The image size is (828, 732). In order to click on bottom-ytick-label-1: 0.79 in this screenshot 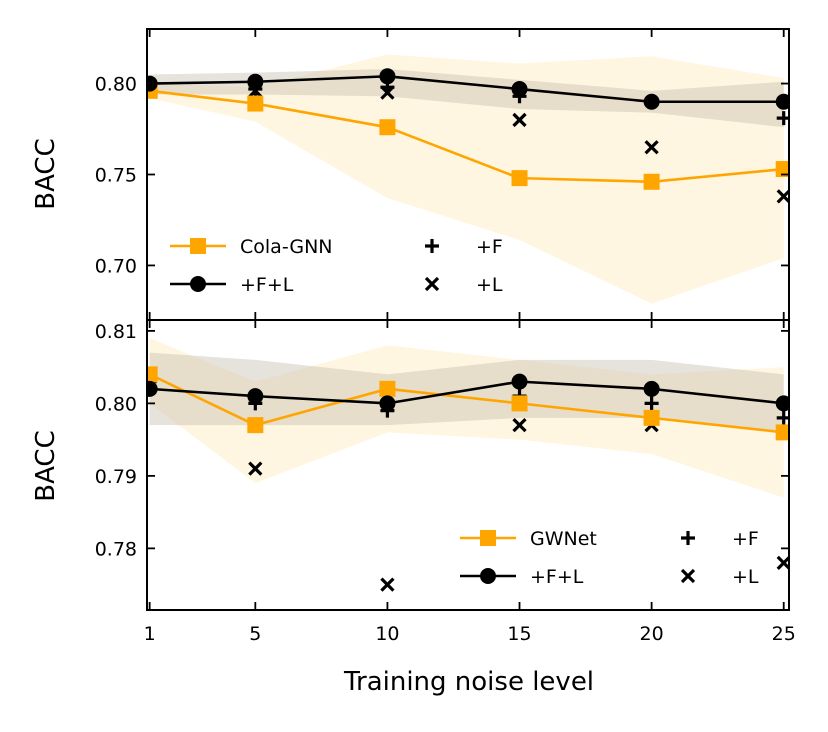, I will do `click(116, 477)`.